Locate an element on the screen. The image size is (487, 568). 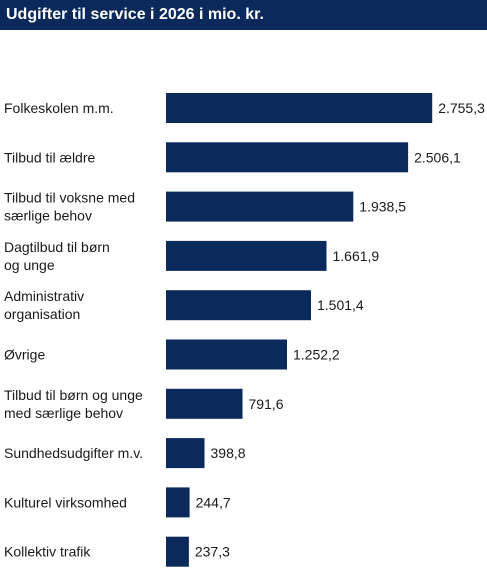
category-label-8: Kulturel virksomhed is located at coordinates (65, 502).